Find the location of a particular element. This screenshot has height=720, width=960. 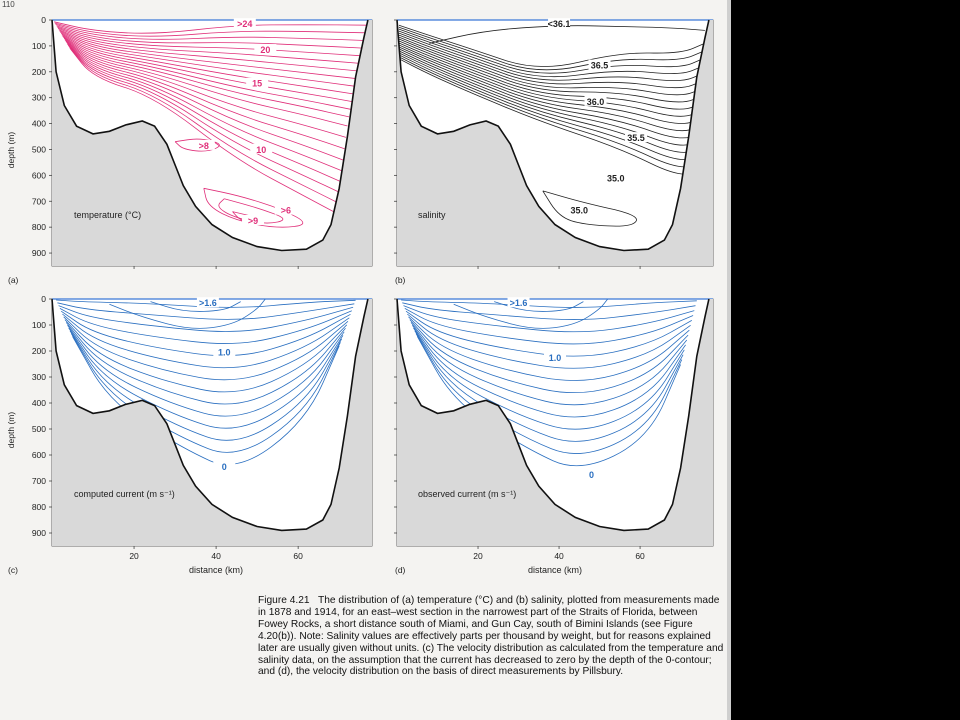

x-tick-label: 60 is located at coordinates (298, 556).